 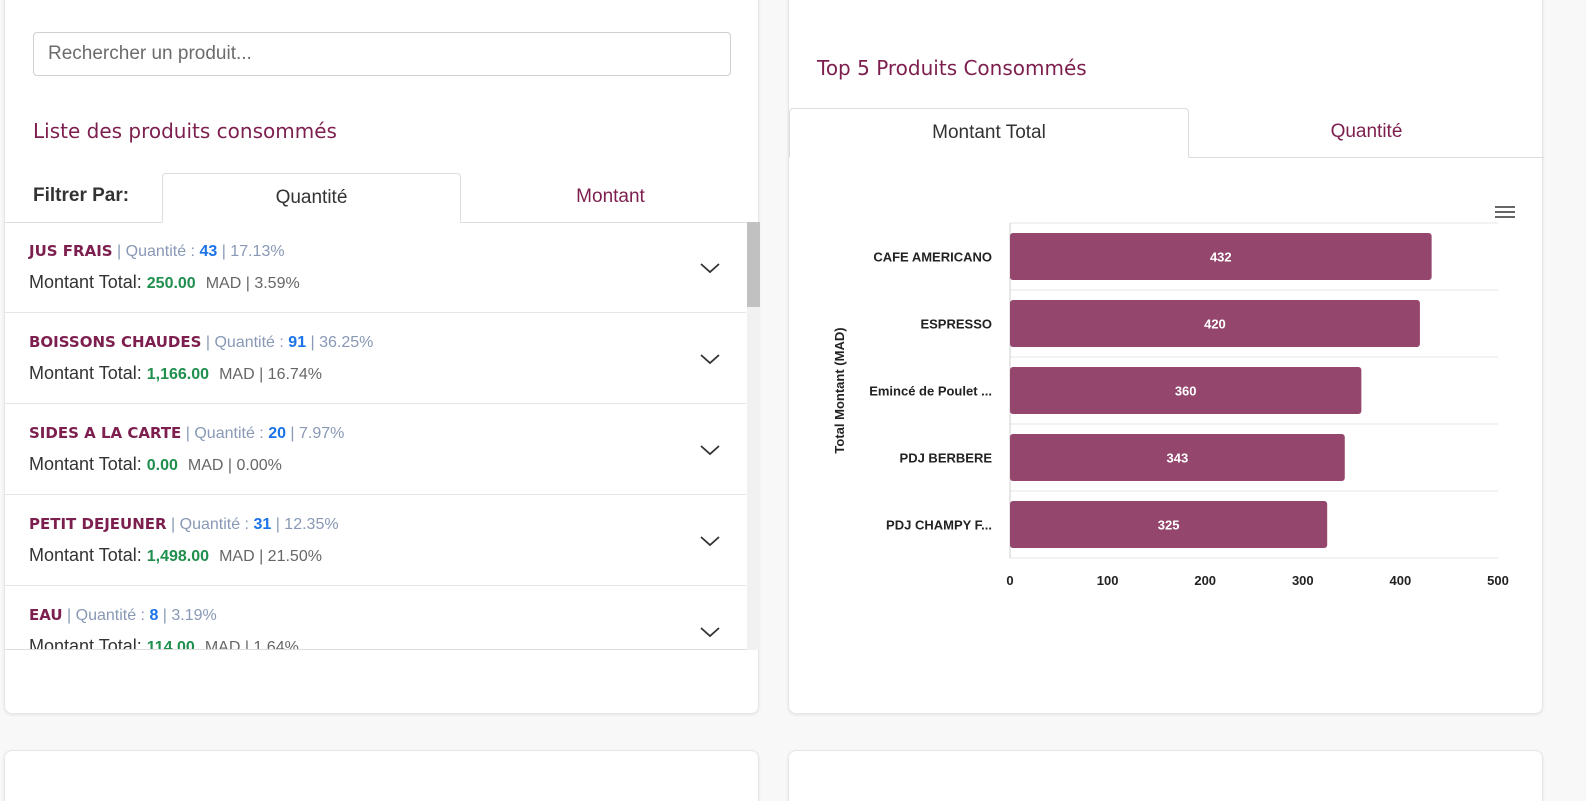 What do you see at coordinates (276, 644) in the screenshot?
I see `item-amount-pct: 1.64%` at bounding box center [276, 644].